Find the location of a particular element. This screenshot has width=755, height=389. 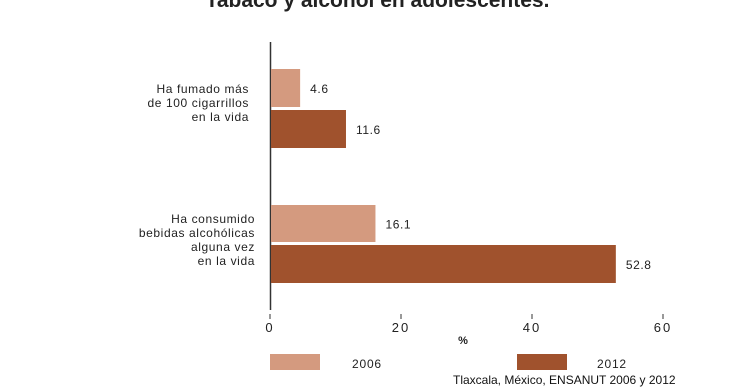

data-label: 4.6 is located at coordinates (319, 89).